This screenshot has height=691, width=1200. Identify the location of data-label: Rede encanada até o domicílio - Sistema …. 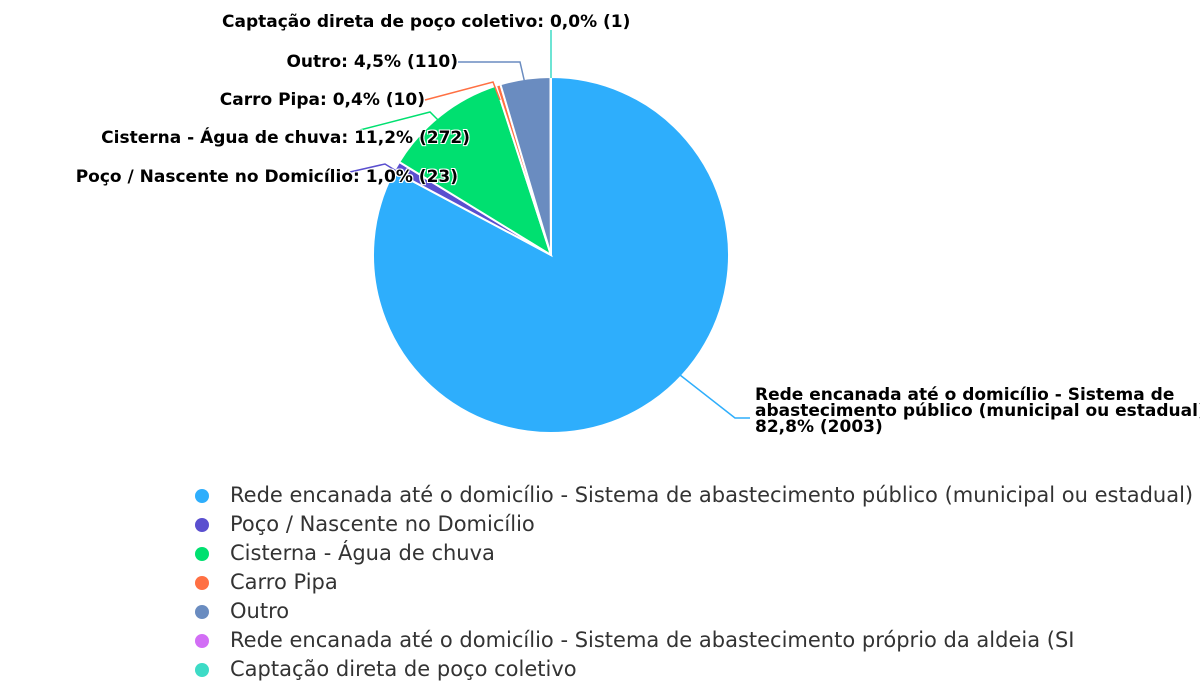
(977, 411).